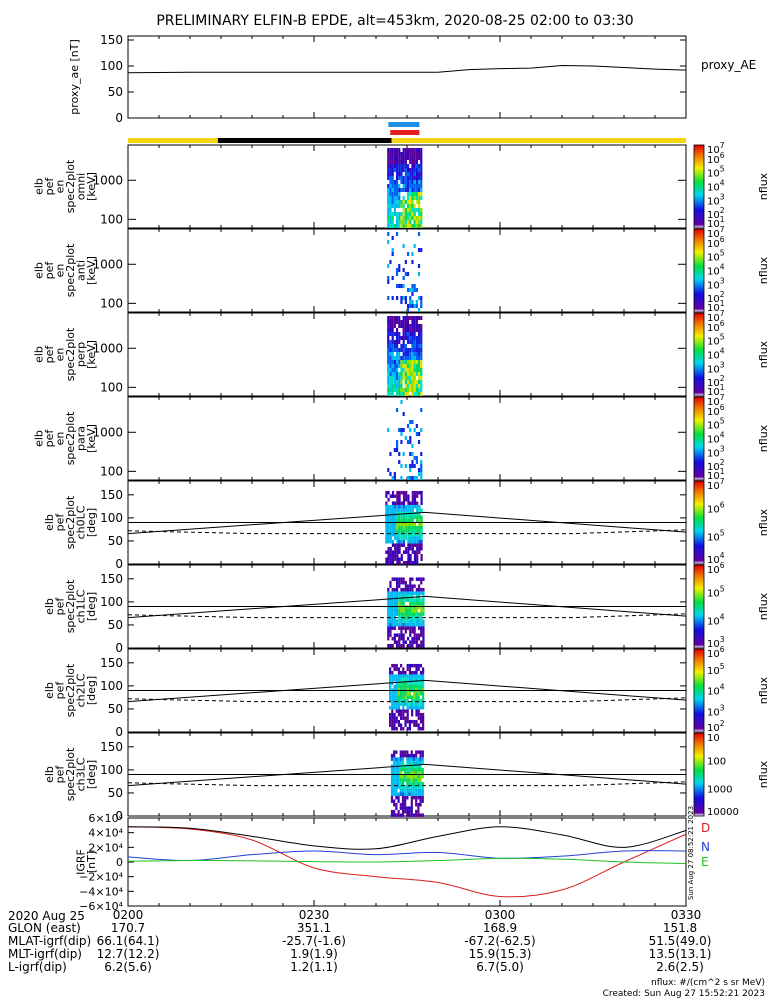 The height and width of the screenshot is (1000, 775). Describe the element at coordinates (81, 438) in the screenshot. I see `y-axis-label: para` at that location.